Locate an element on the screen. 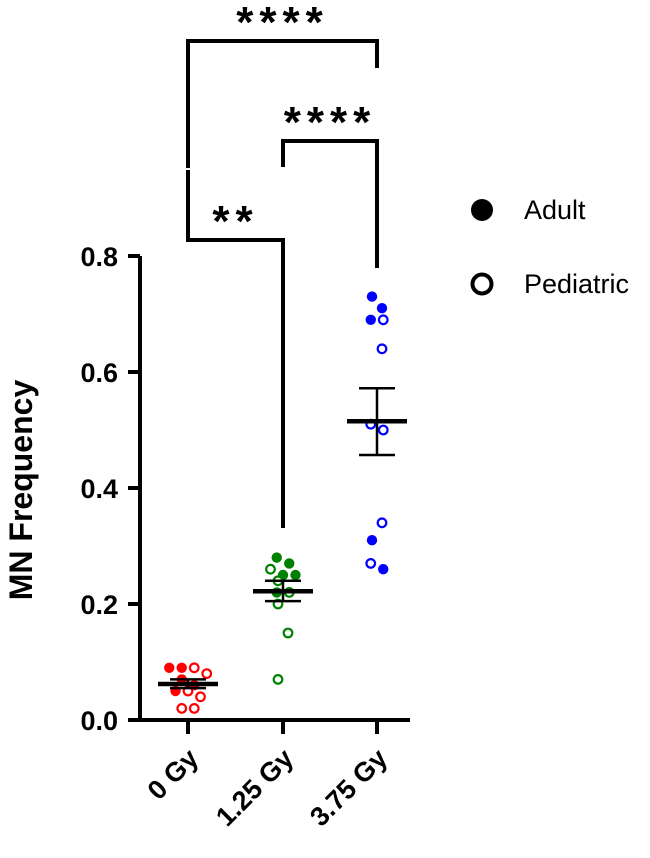  significance-label: ** is located at coordinates (235, 221).